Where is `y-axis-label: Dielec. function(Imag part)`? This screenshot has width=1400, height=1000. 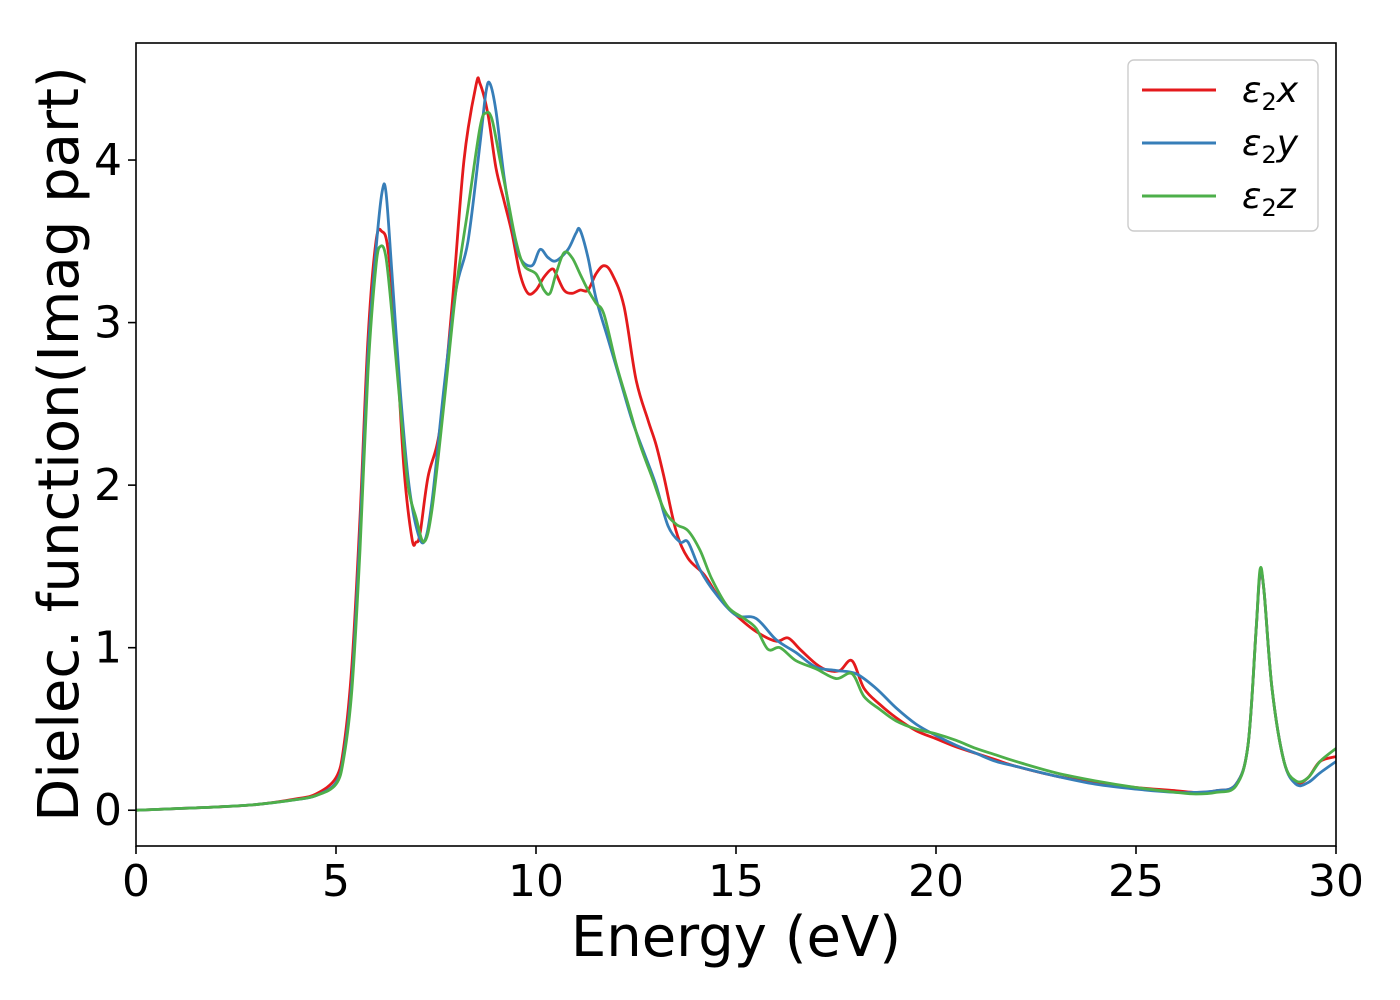
y-axis-label: Dielec. function(Imag part) is located at coordinates (59, 444).